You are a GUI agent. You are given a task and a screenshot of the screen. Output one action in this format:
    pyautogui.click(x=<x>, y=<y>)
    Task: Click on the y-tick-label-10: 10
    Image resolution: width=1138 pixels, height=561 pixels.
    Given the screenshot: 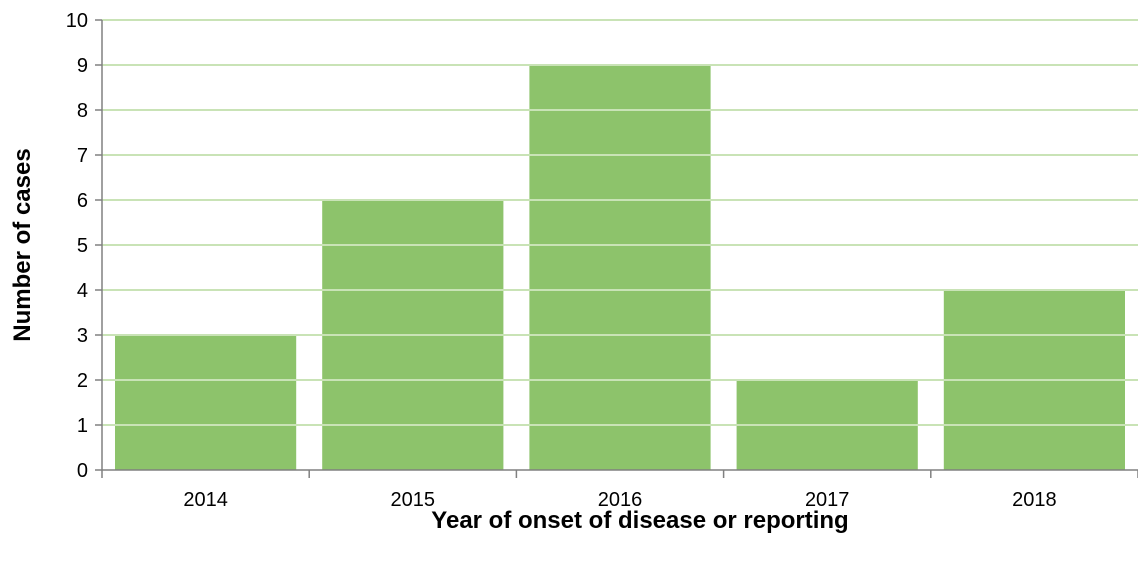 What is the action you would take?
    pyautogui.click(x=77, y=21)
    